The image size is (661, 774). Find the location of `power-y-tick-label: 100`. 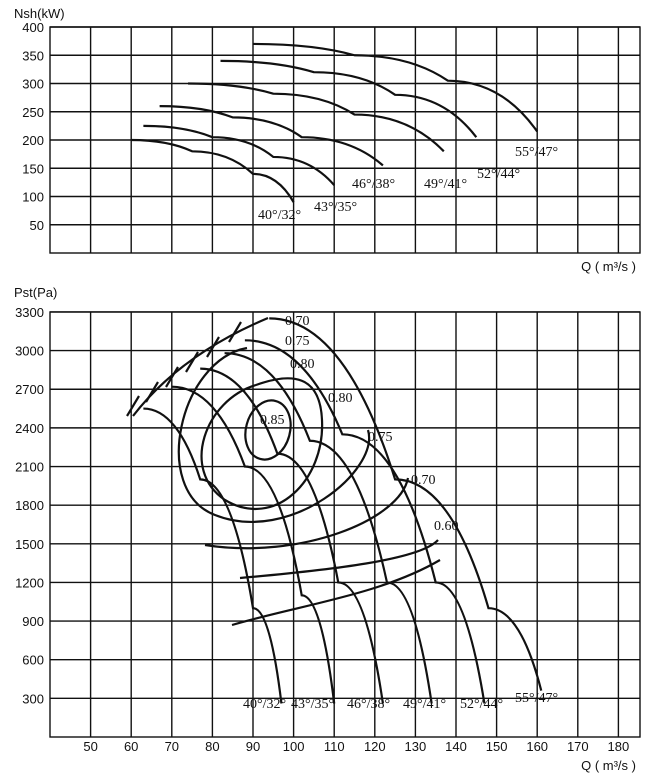

power-y-tick-label: 100 is located at coordinates (33, 197).